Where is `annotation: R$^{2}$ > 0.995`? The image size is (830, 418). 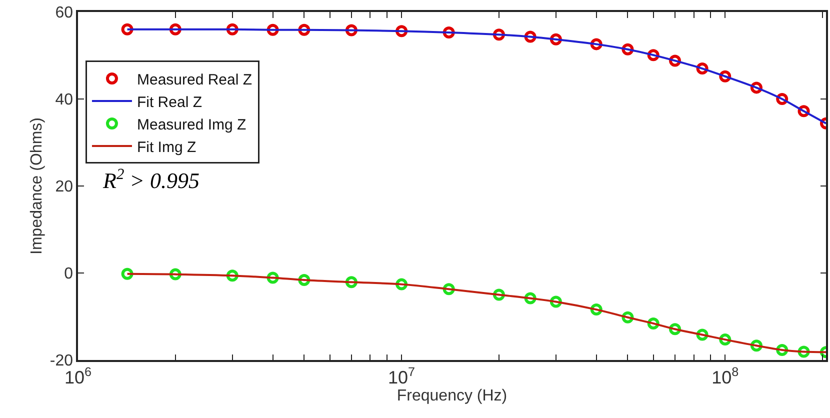
annotation: R$^{2}$ > 0.995 is located at coordinates (151, 180).